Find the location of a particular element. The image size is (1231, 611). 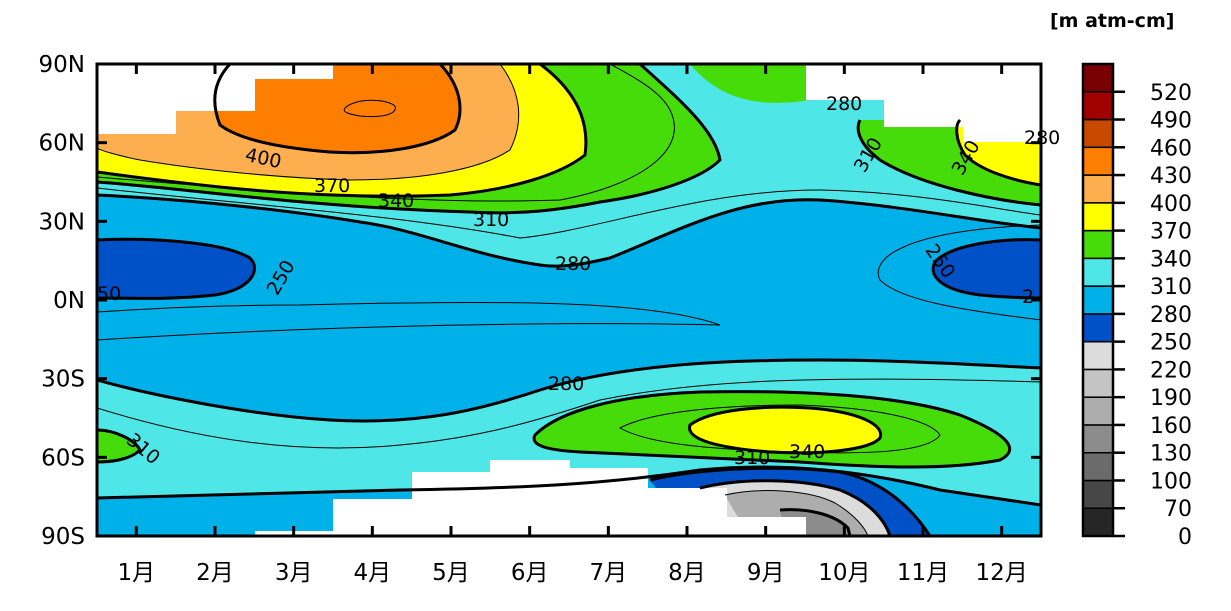

polar-night-north-mask is located at coordinates (569, 103).